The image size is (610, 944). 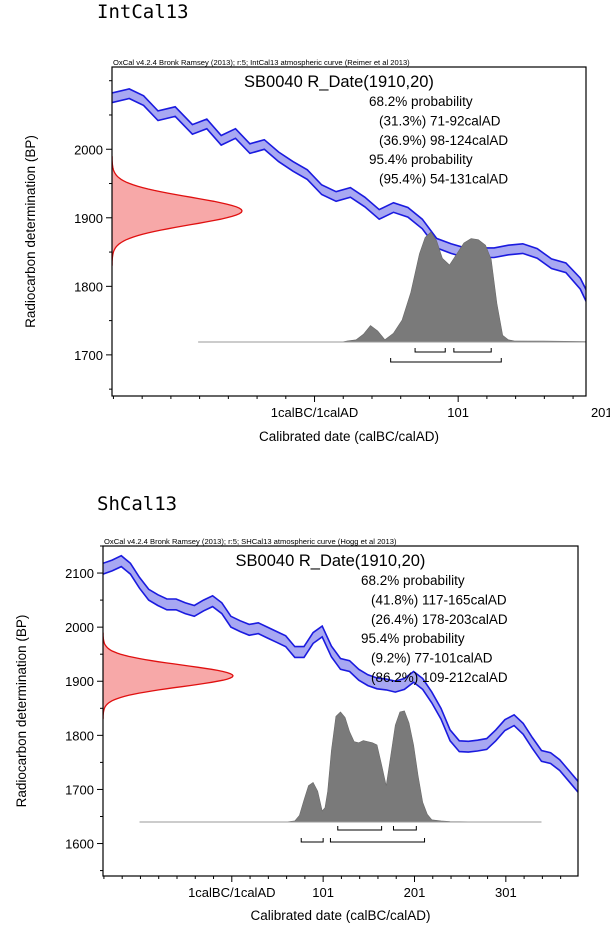 I want to click on probability-line: (36.9%) 98-124calAD, so click(x=443, y=140).